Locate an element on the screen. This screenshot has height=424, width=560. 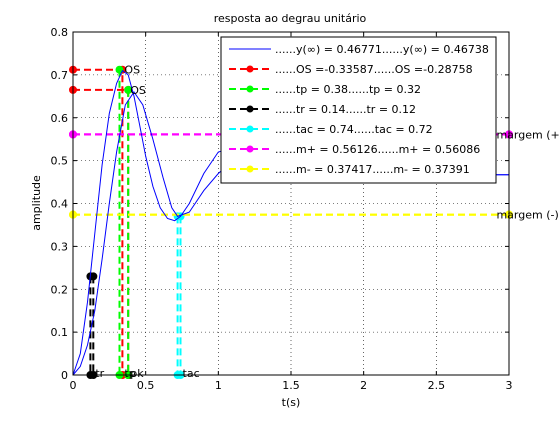
annotation-label: margem (-) is located at coordinates (527, 215).